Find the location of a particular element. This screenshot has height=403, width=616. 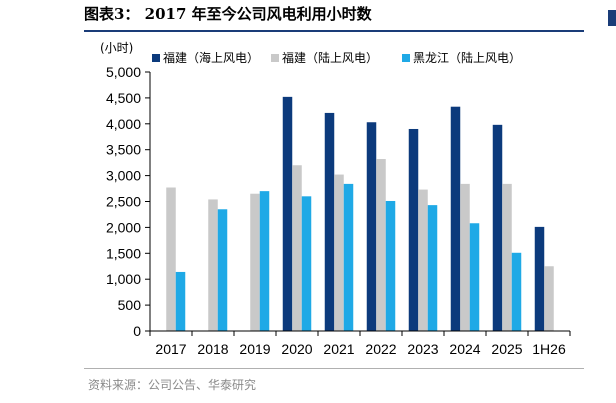

x-tick-label: 2024 is located at coordinates (464, 349).